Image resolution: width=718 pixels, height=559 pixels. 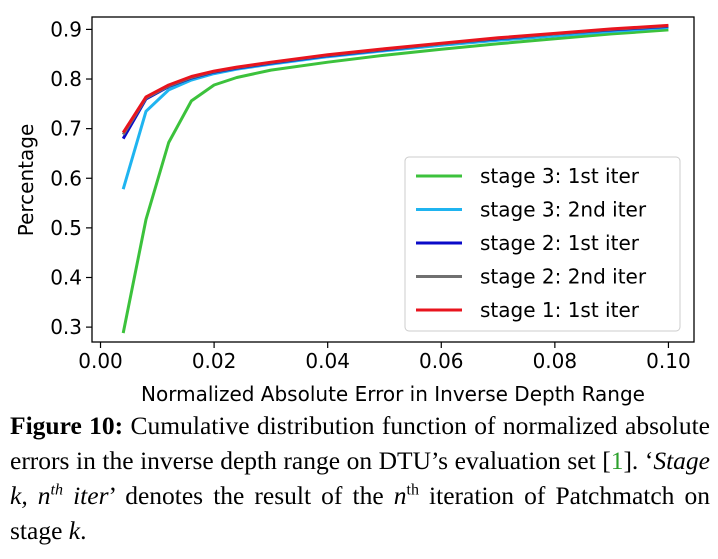 What do you see at coordinates (100, 361) in the screenshot?
I see `x-tick-label: 0.00` at bounding box center [100, 361].